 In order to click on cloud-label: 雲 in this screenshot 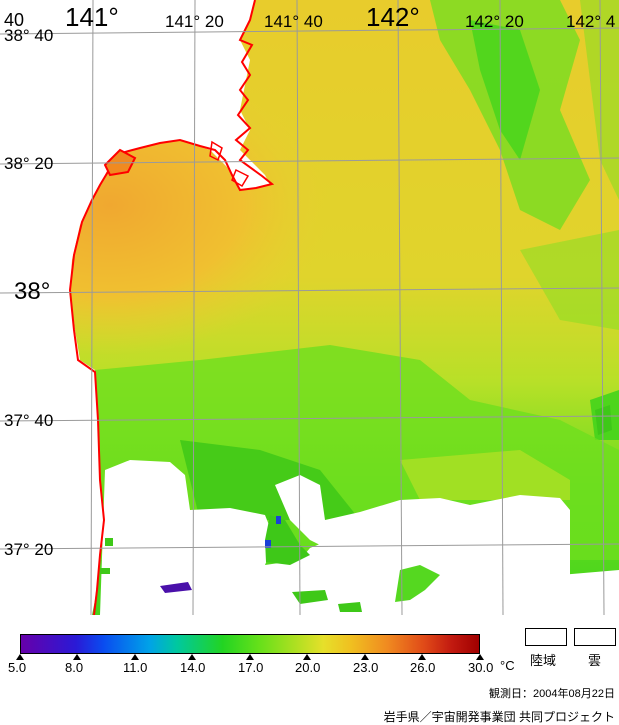, I will do `click(595, 660)`.